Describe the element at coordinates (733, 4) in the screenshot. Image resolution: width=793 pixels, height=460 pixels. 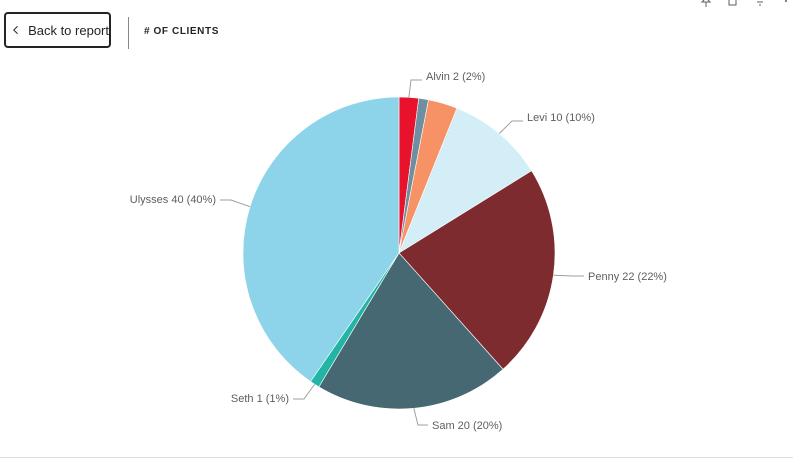
I see `copy-icon` at that location.